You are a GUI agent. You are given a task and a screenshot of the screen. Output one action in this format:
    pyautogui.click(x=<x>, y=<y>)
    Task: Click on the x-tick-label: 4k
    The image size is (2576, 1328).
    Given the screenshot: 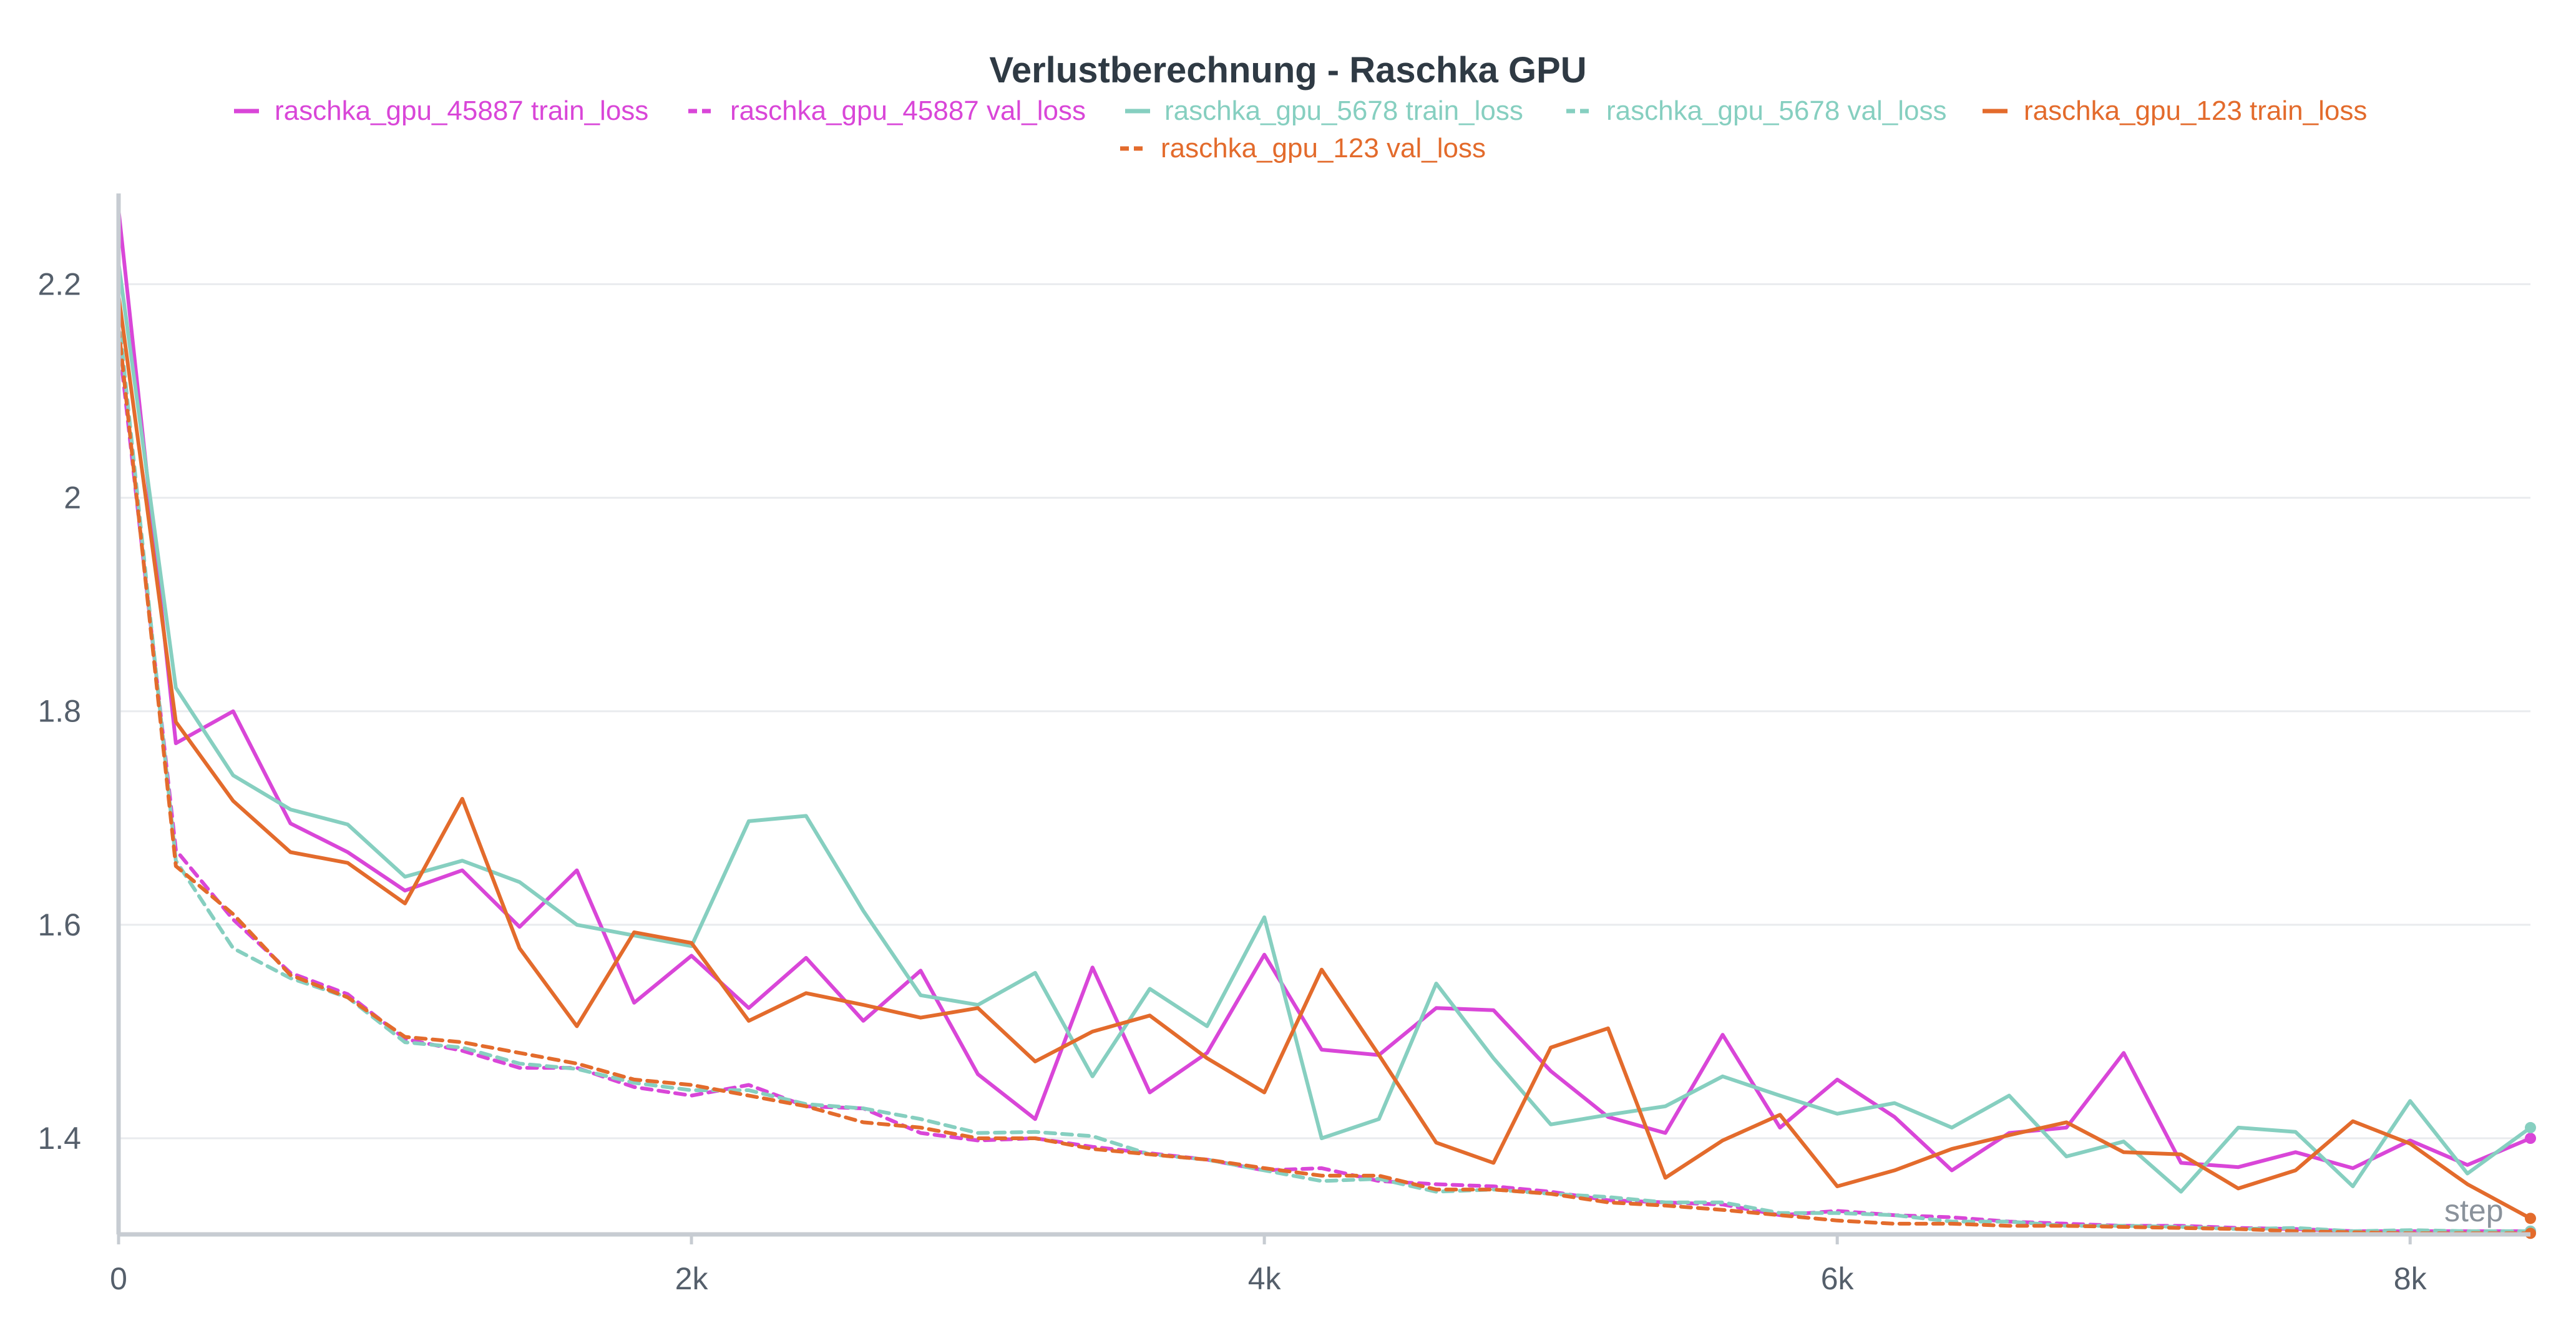 What is the action you would take?
    pyautogui.click(x=1265, y=1278)
    